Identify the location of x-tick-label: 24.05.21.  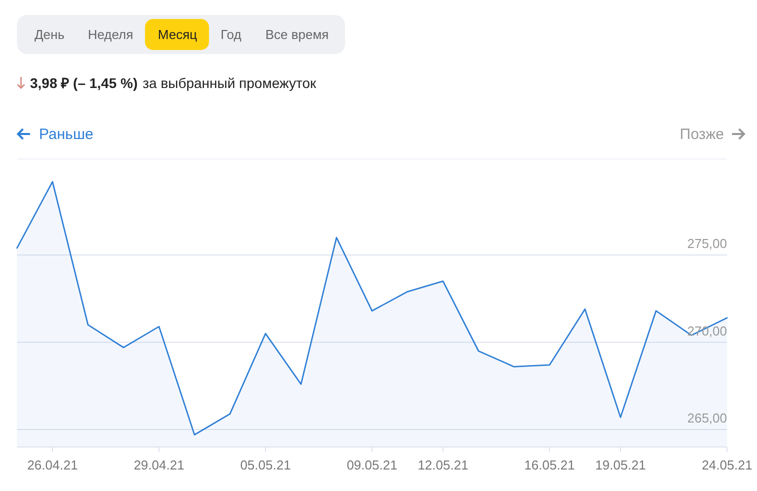
(727, 464).